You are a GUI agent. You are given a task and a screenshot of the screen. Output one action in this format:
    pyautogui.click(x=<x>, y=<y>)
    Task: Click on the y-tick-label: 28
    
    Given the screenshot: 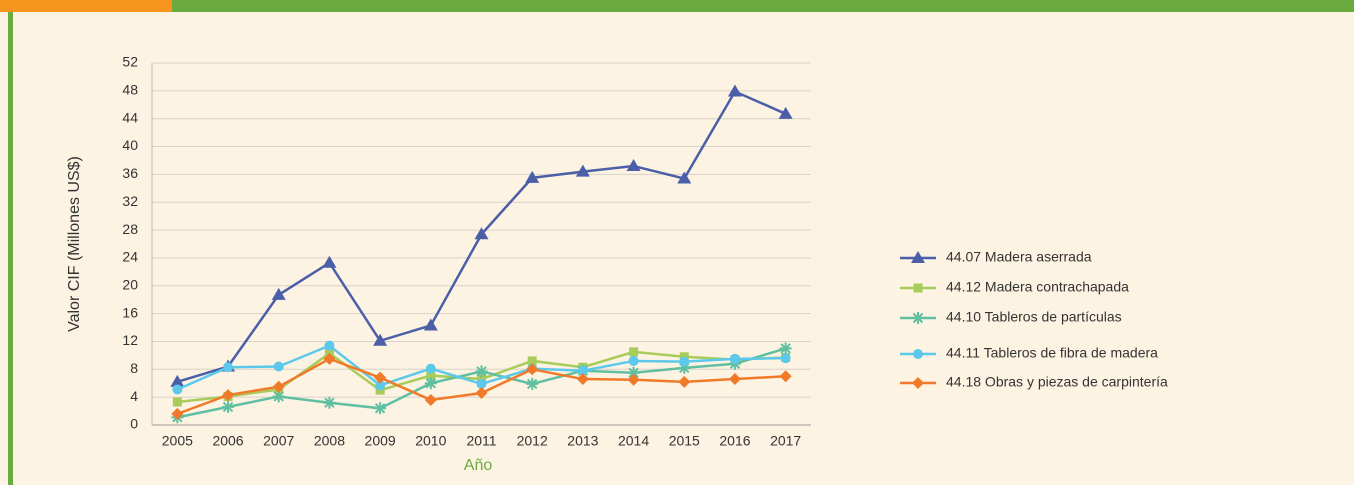 What is the action you would take?
    pyautogui.click(x=130, y=229)
    